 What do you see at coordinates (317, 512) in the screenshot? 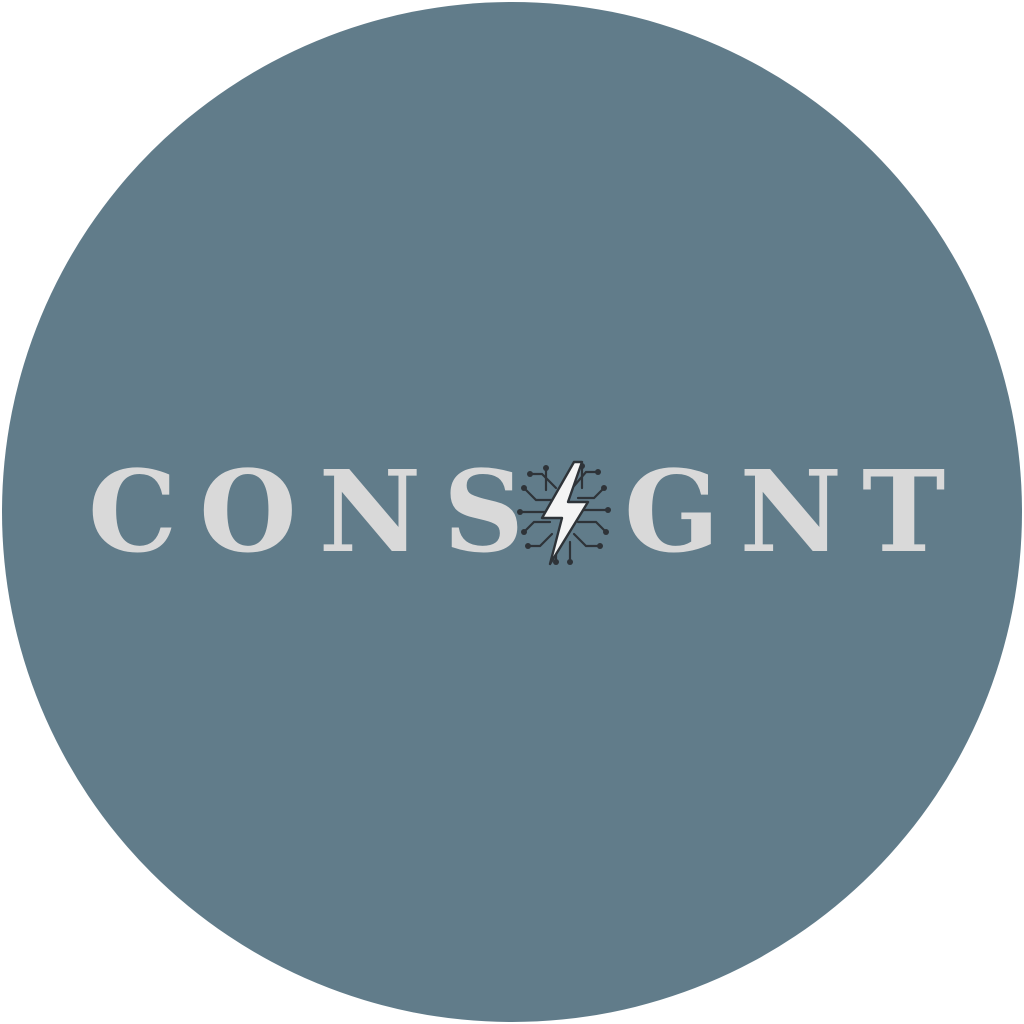
I see `wordmark-left: CONS` at bounding box center [317, 512].